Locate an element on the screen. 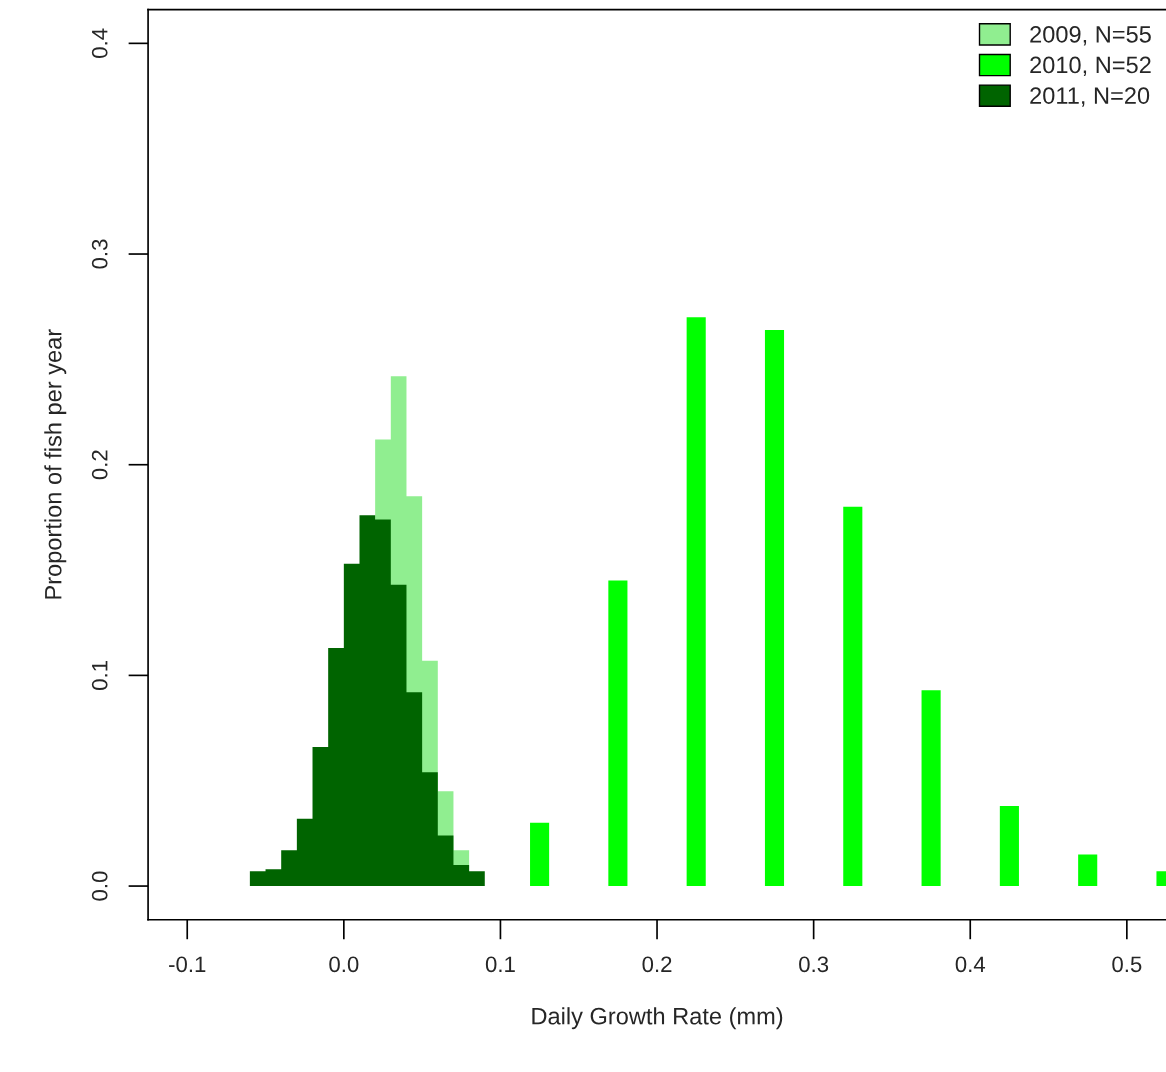  x-tick-label: 0.2 is located at coordinates (657, 964).